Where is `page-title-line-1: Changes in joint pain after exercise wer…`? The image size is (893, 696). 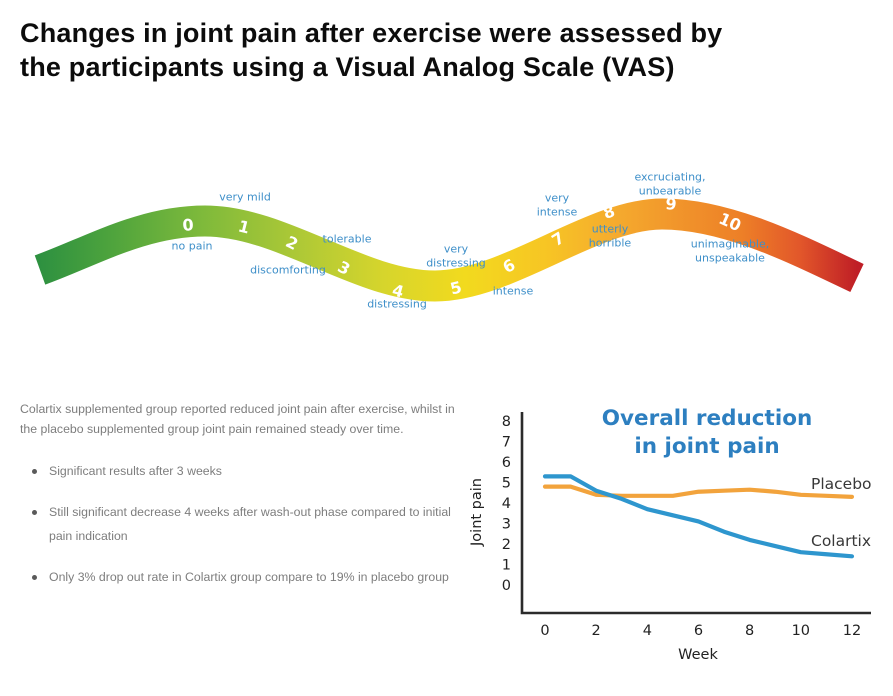 page-title-line-1: Changes in joint pain after exercise wer… is located at coordinates (371, 33).